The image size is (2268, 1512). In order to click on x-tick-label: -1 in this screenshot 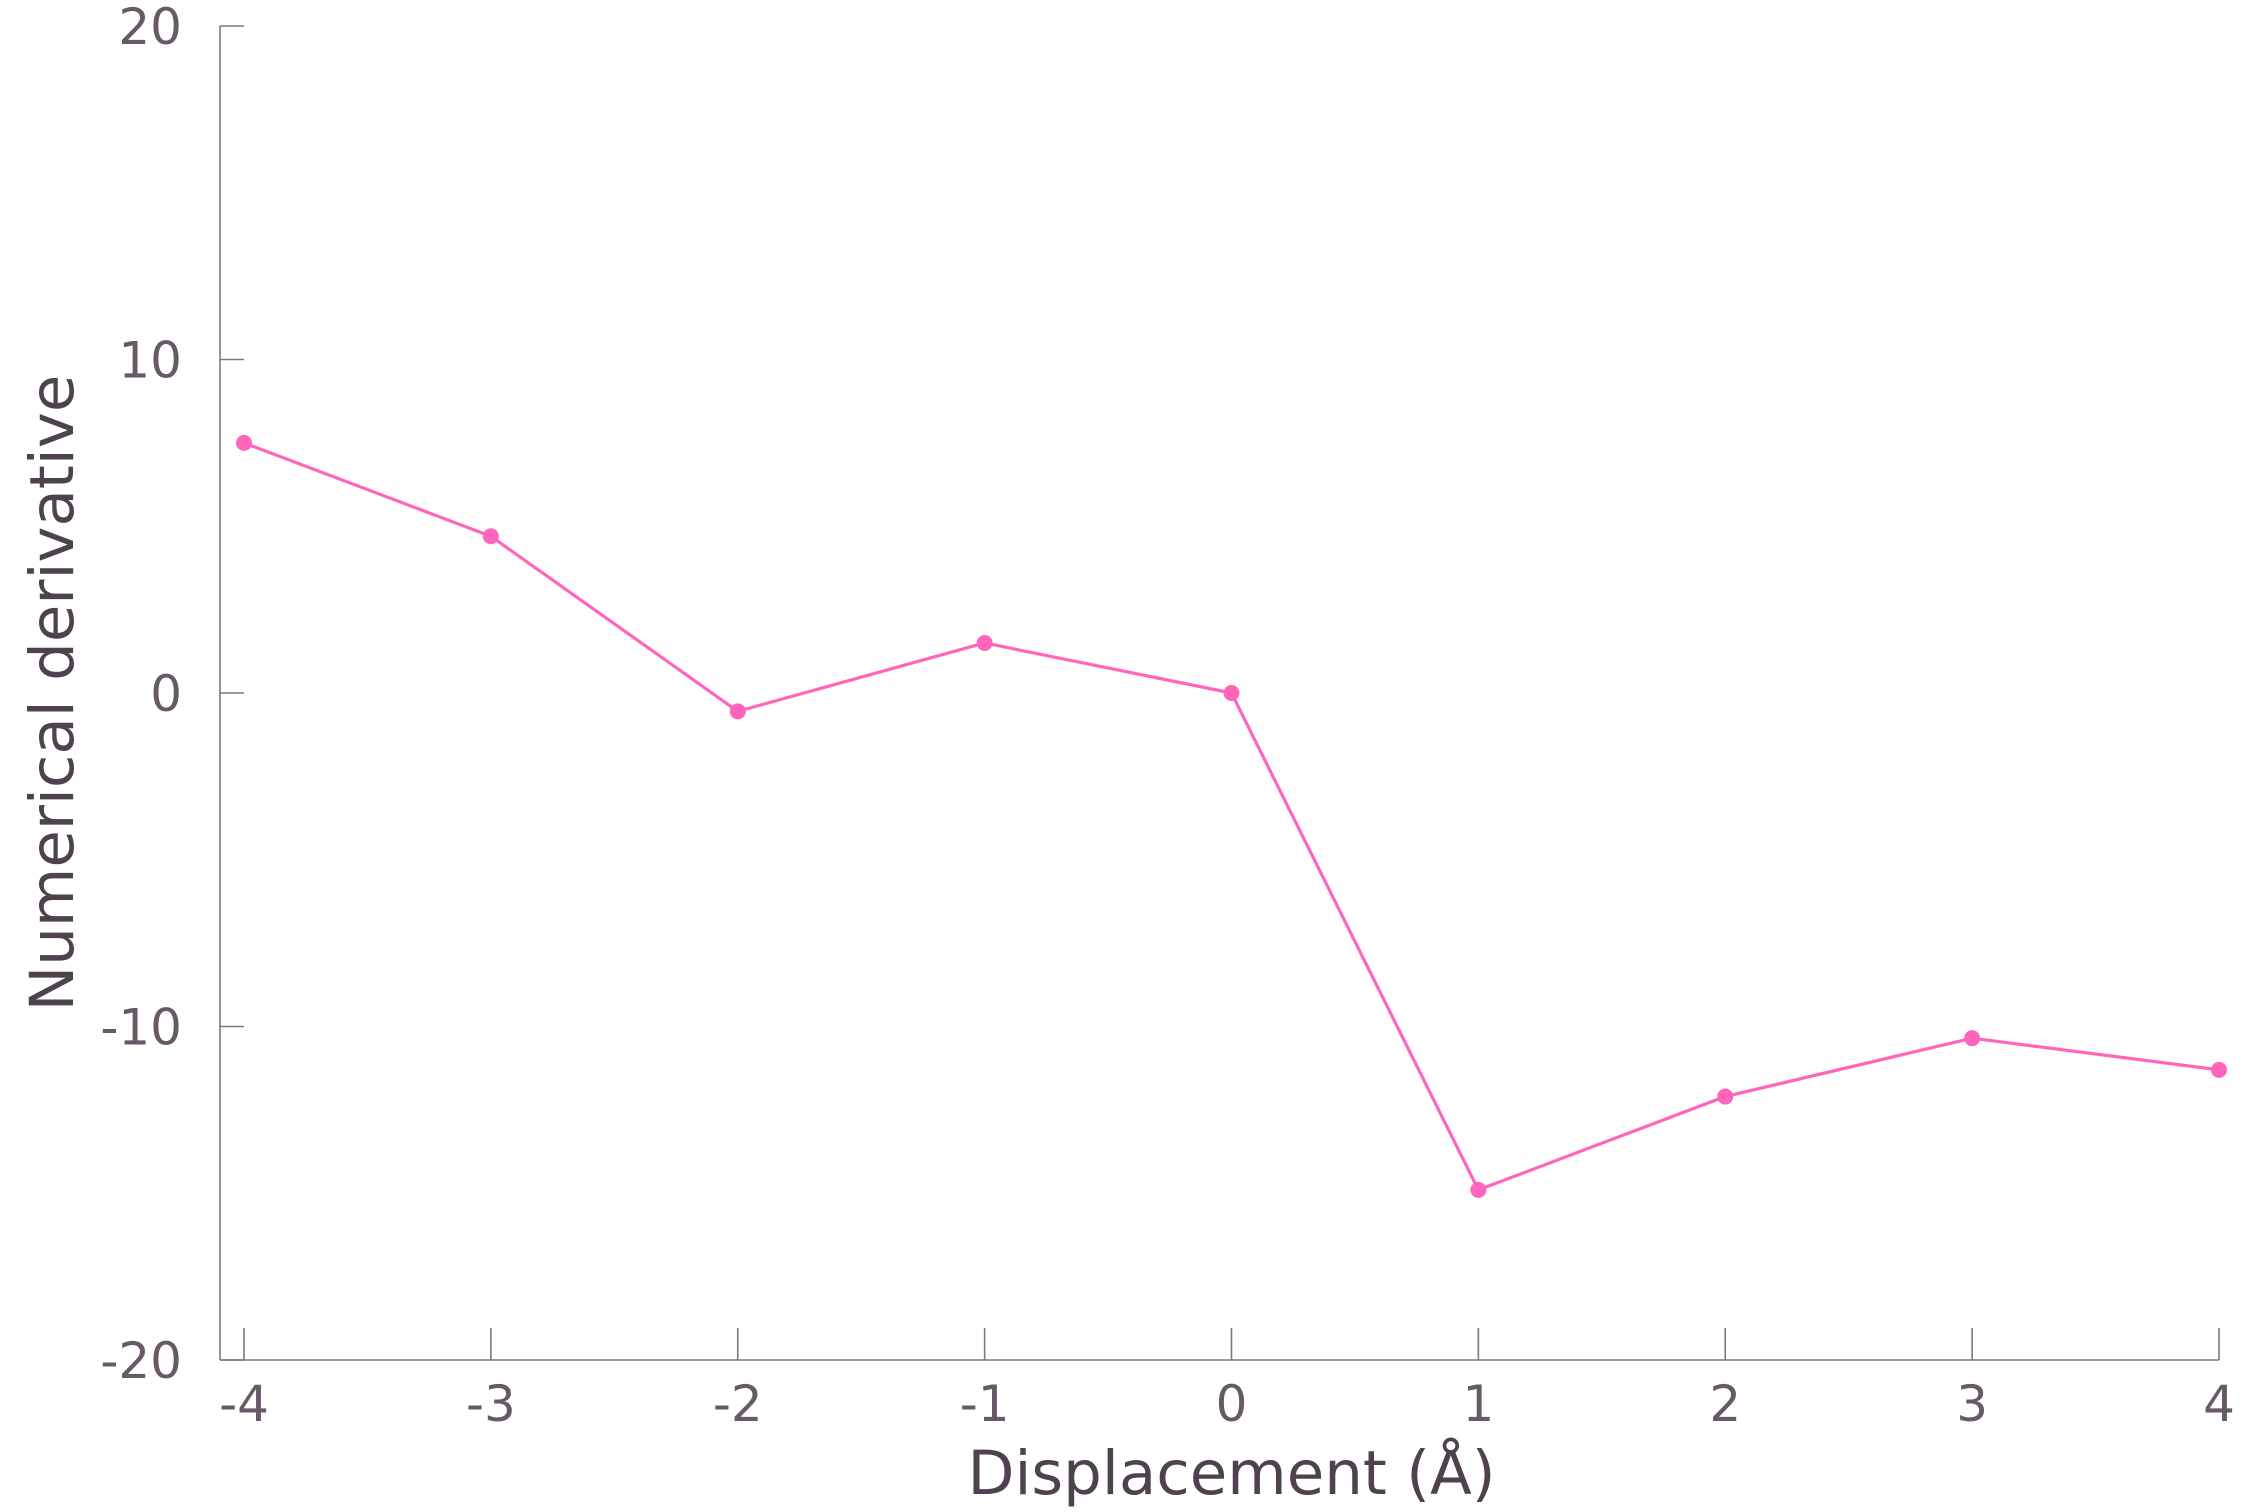, I will do `click(985, 1404)`.